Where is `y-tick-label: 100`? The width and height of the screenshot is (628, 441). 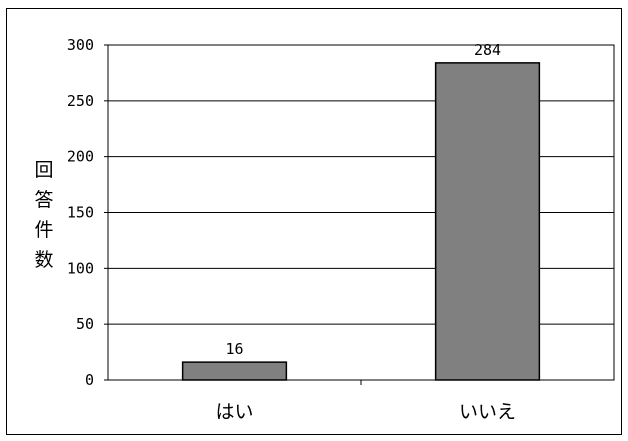 y-tick-label: 100 is located at coordinates (80, 268).